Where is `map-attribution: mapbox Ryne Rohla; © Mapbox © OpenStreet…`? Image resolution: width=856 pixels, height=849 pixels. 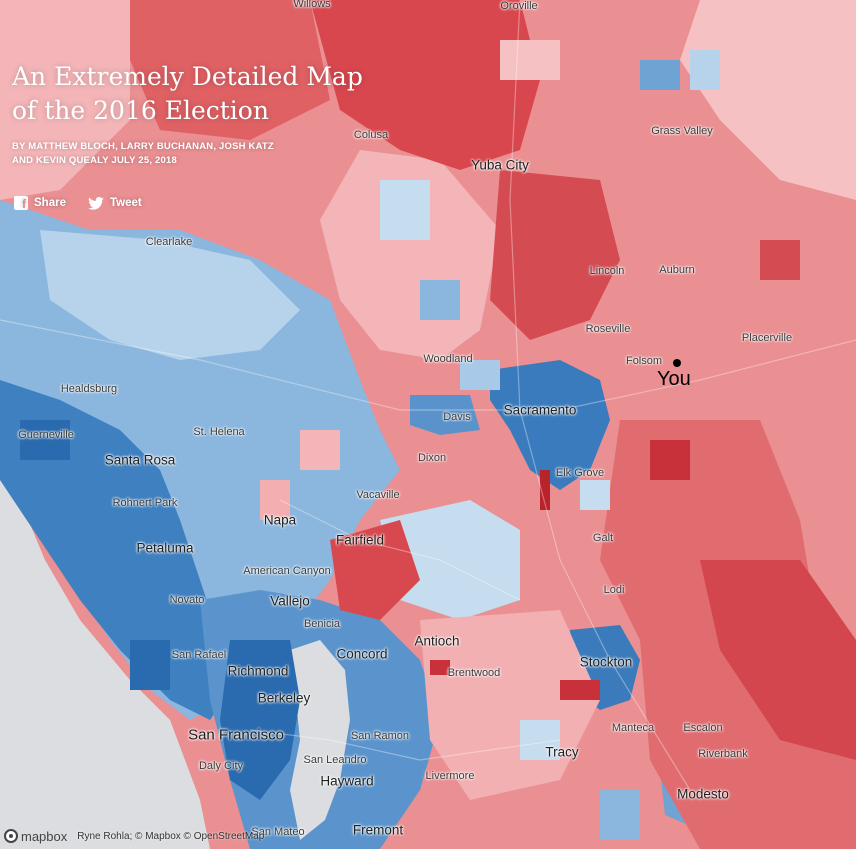 map-attribution: mapbox Ryne Rohla; © Mapbox © OpenStreet… is located at coordinates (132, 836).